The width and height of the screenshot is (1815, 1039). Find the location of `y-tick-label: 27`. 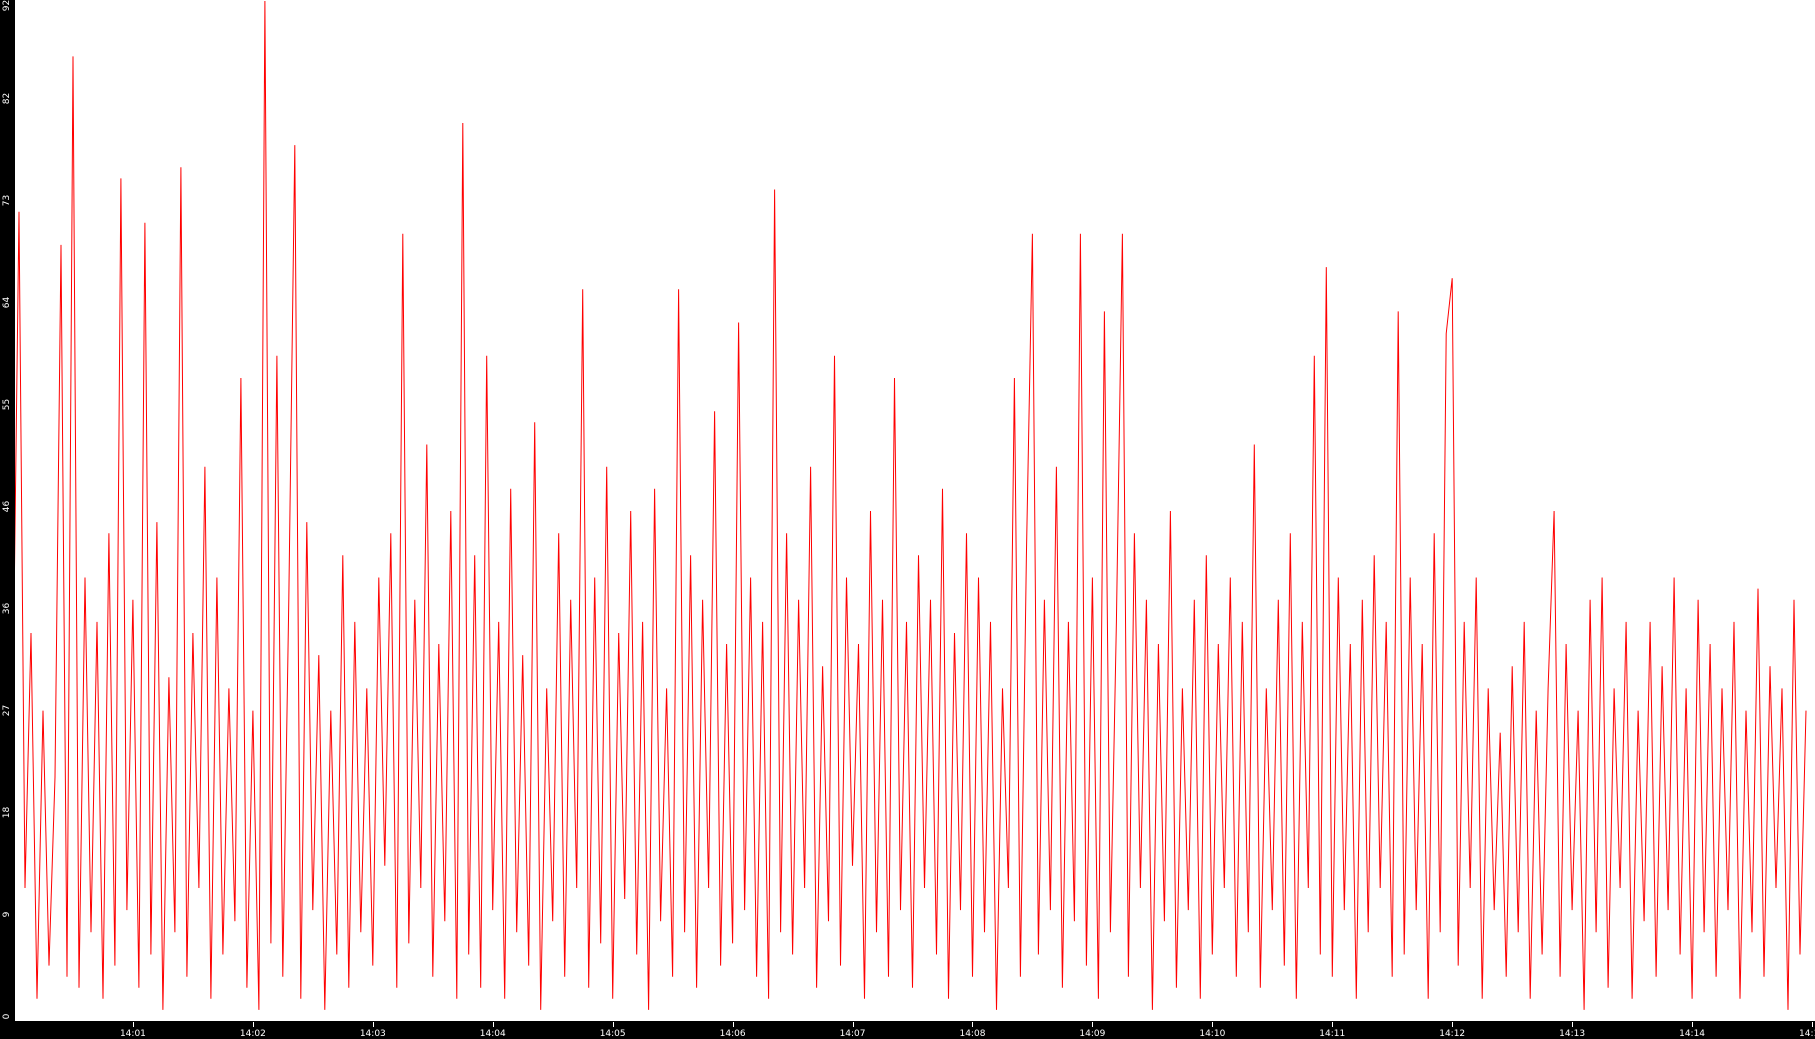

y-tick-label: 27 is located at coordinates (7, 710).